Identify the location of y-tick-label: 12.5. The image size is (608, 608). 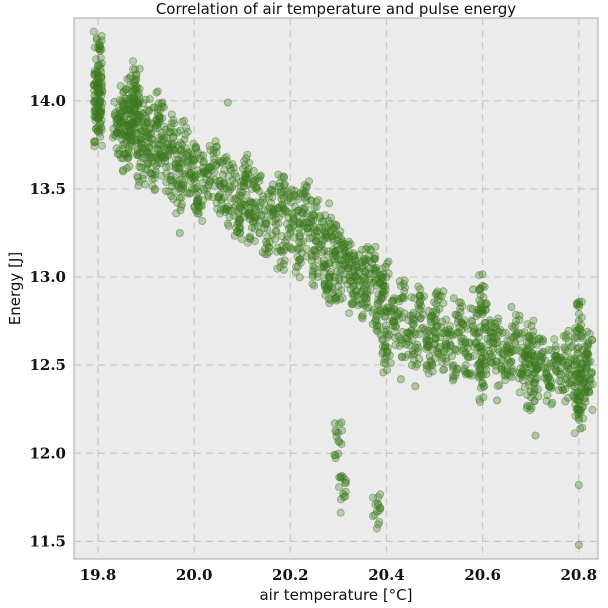
(47, 365).